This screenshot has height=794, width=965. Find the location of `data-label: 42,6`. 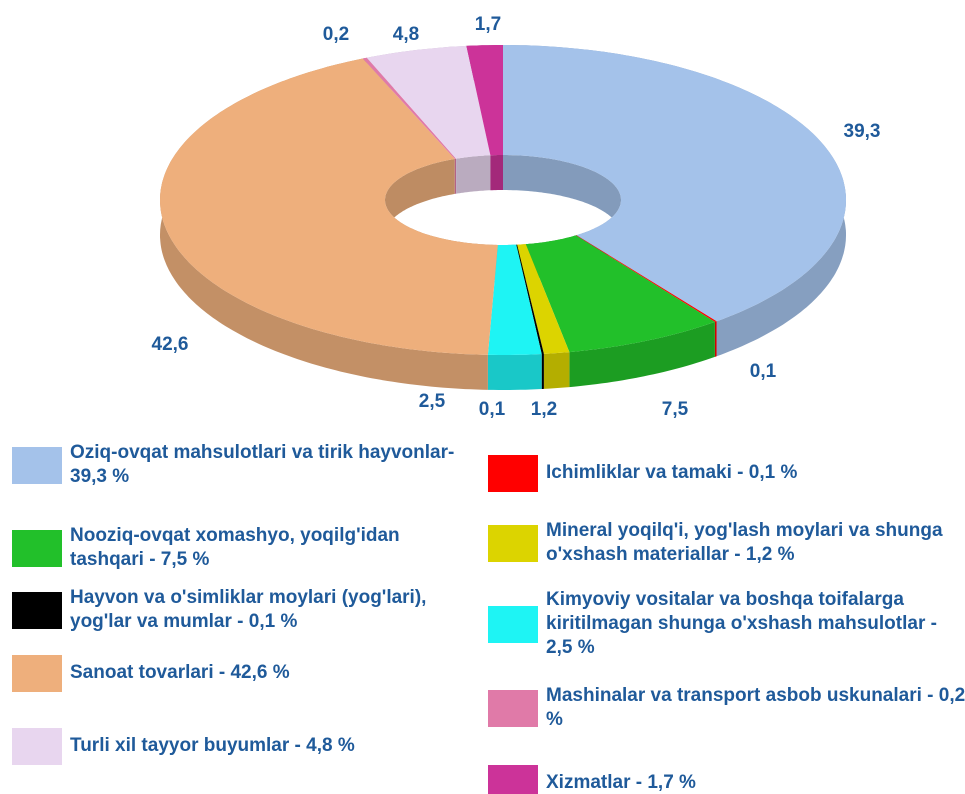

data-label: 42,6 is located at coordinates (170, 344).